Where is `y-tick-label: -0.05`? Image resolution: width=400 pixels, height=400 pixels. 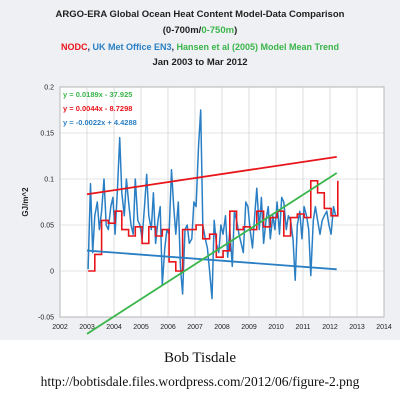
y-tick-label: -0.05 is located at coordinates (46, 318).